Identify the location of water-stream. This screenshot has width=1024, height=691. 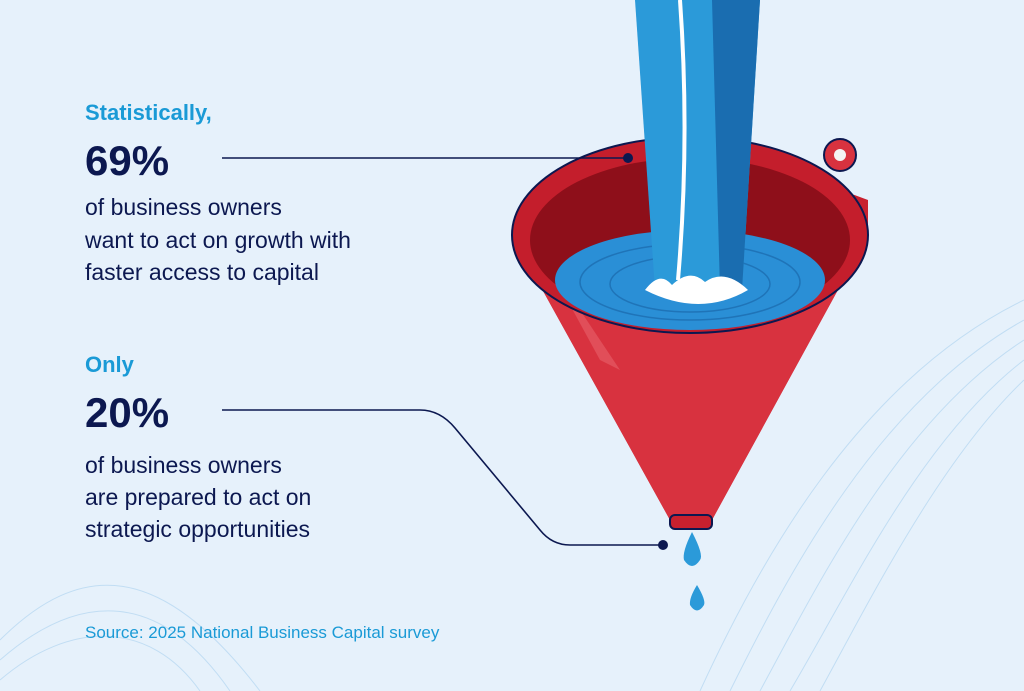
(697, 152).